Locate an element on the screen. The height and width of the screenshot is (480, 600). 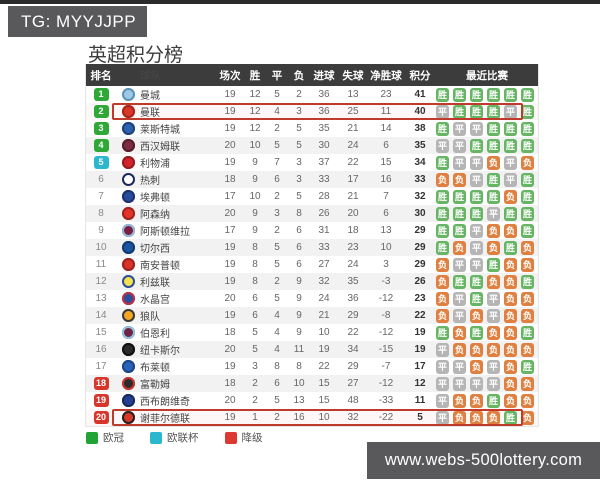
win-cell: 9 is located at coordinates (255, 230).